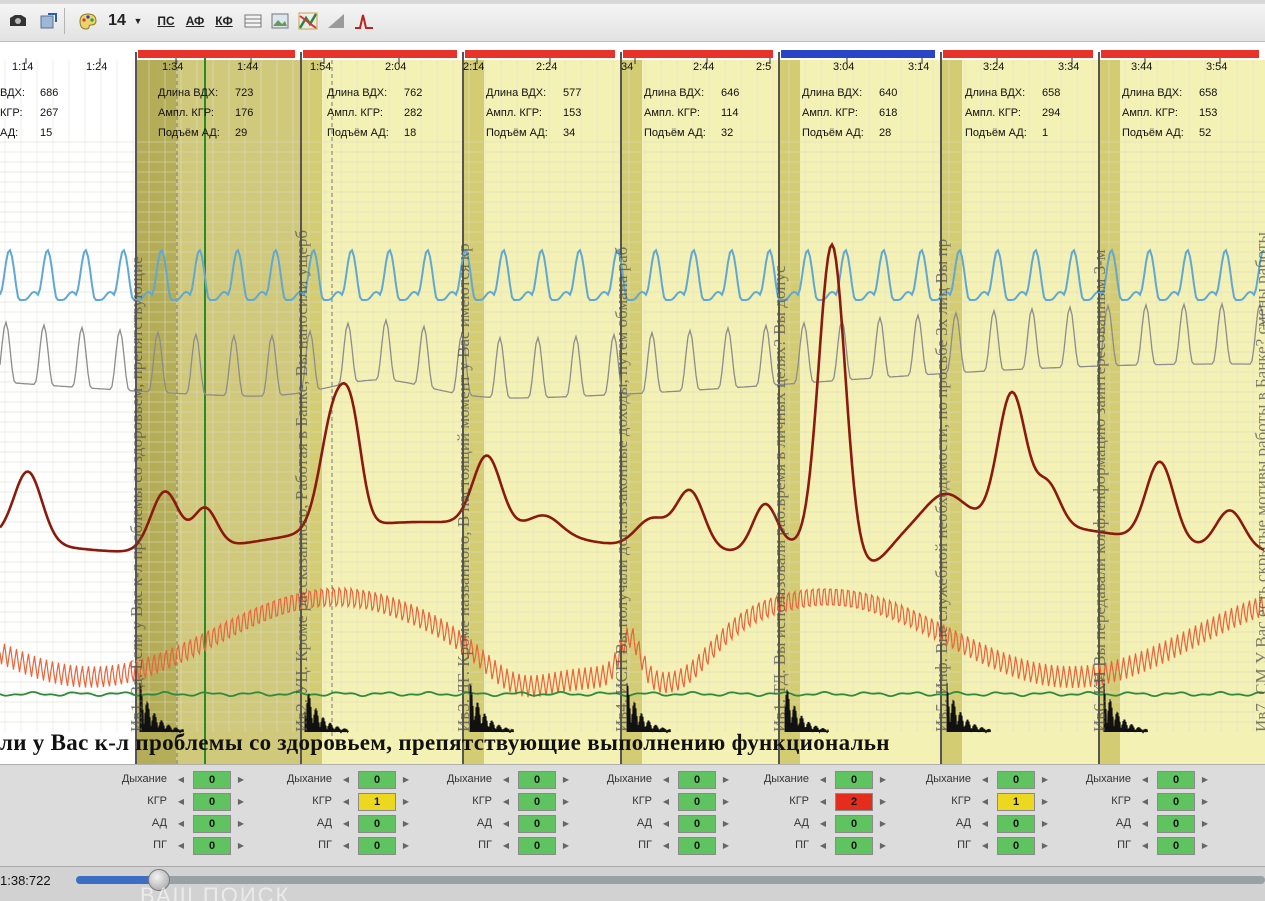 This screenshot has width=1265, height=901. What do you see at coordinates (166, 21) in the screenshot?
I see `ps-button: ПС` at bounding box center [166, 21].